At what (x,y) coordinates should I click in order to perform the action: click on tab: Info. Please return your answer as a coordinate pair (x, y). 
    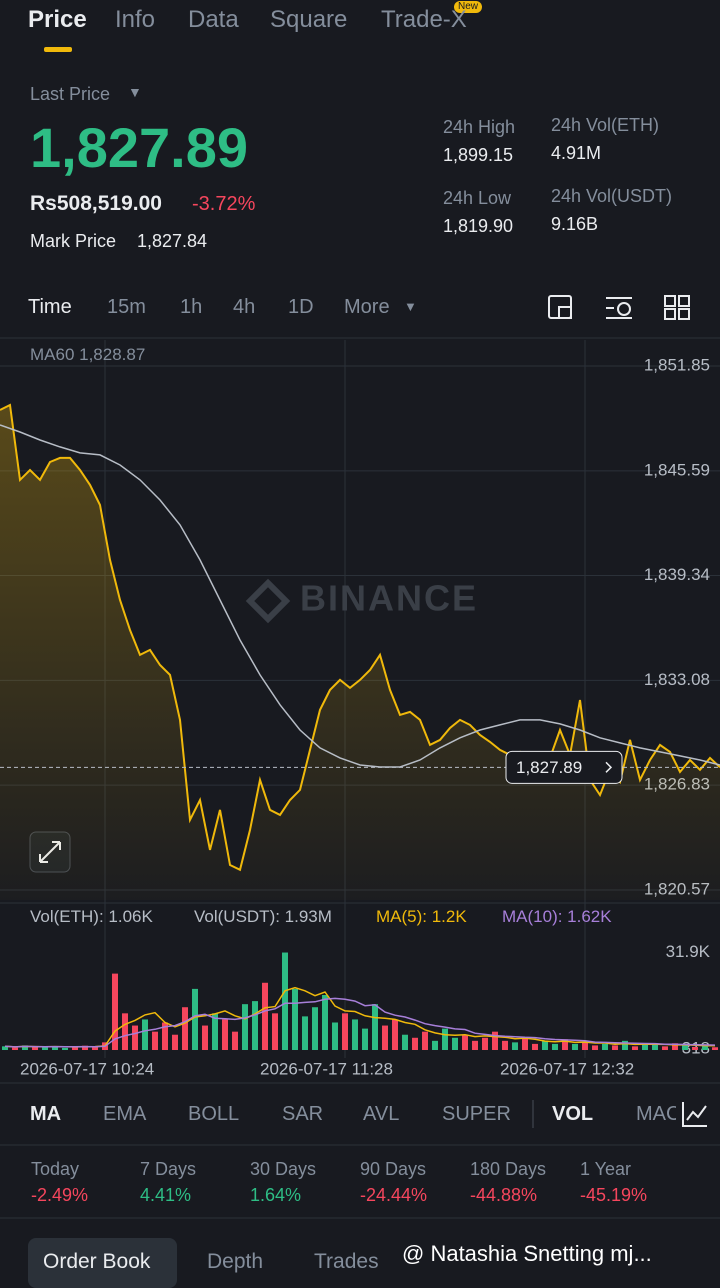
    Looking at the image, I should click on (135, 19).